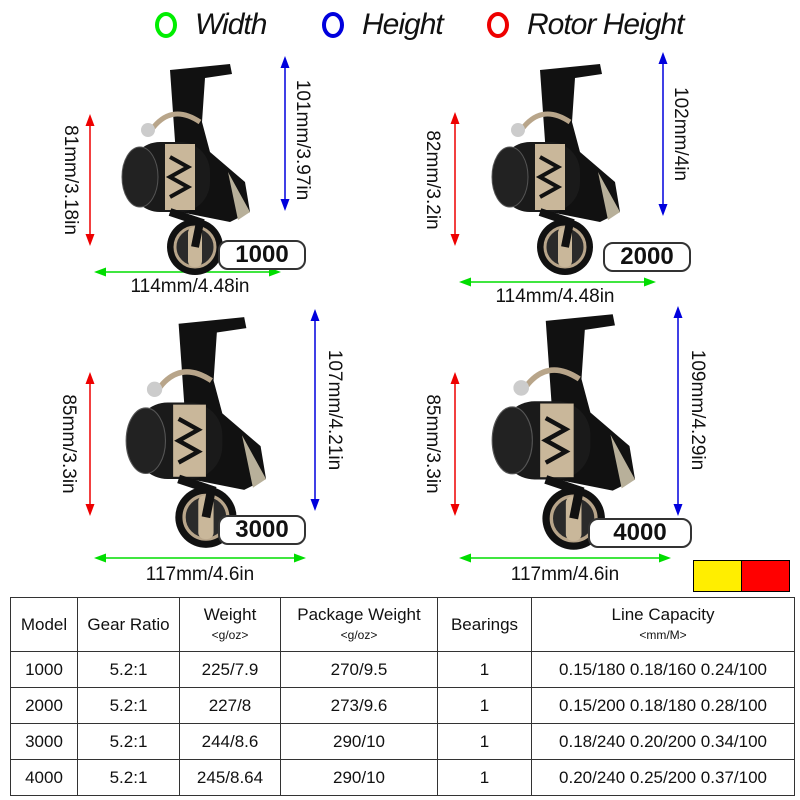  I want to click on legend-height: Height, so click(383, 25).